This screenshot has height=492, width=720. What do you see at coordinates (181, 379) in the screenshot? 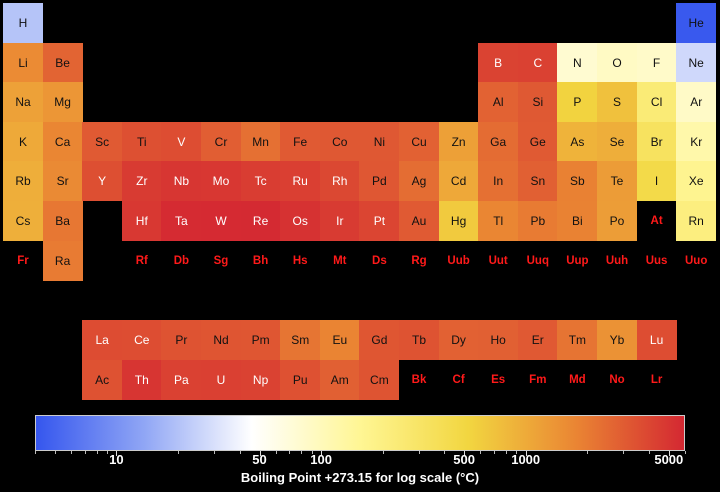
I see `element-cell-pa: Pa` at bounding box center [181, 379].